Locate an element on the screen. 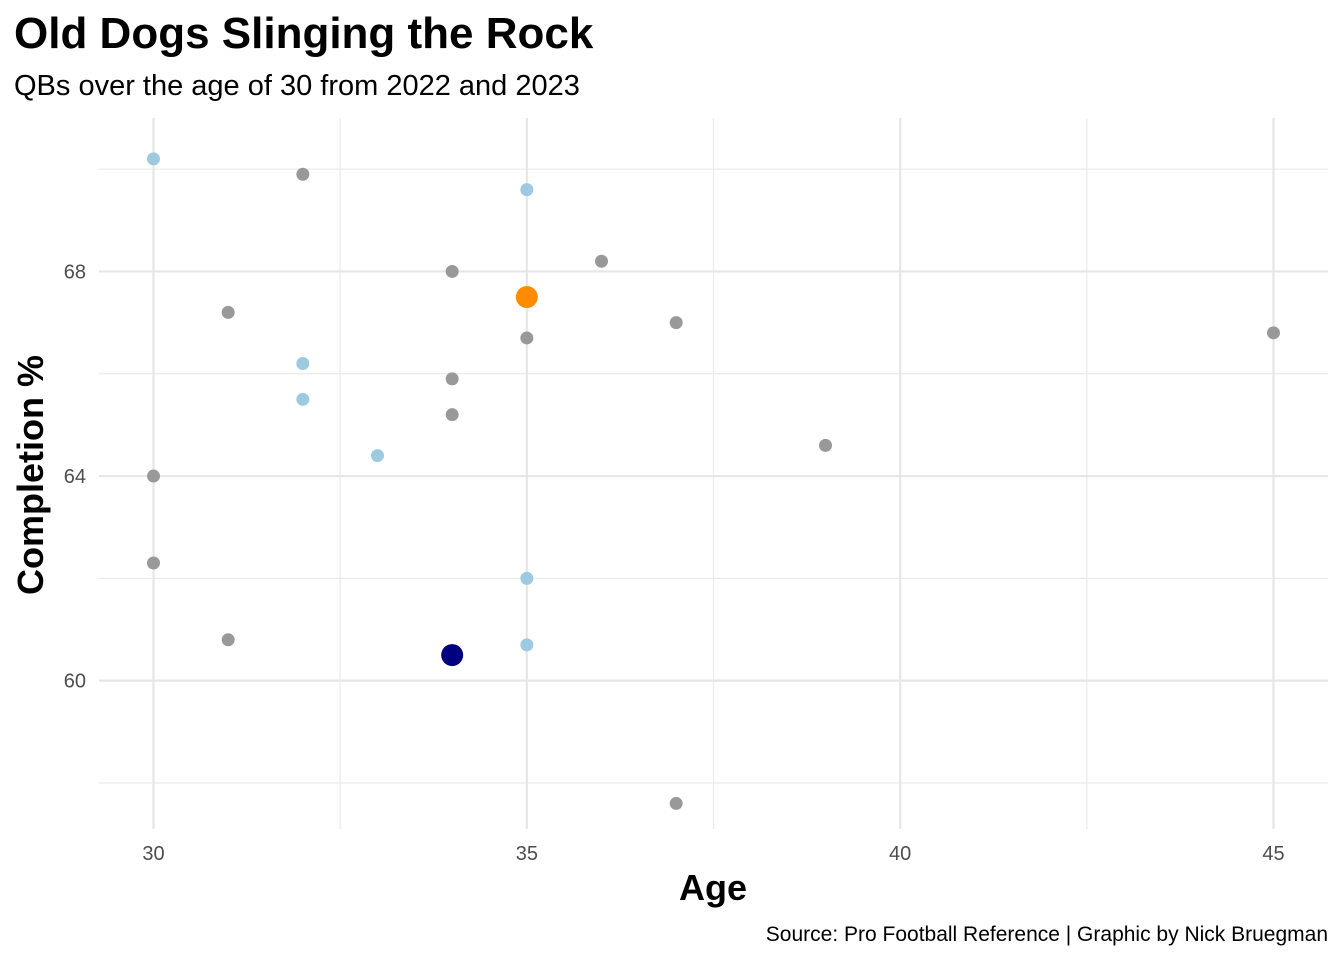 The image size is (1344, 960). y-axis-title: Completion % is located at coordinates (30, 475).